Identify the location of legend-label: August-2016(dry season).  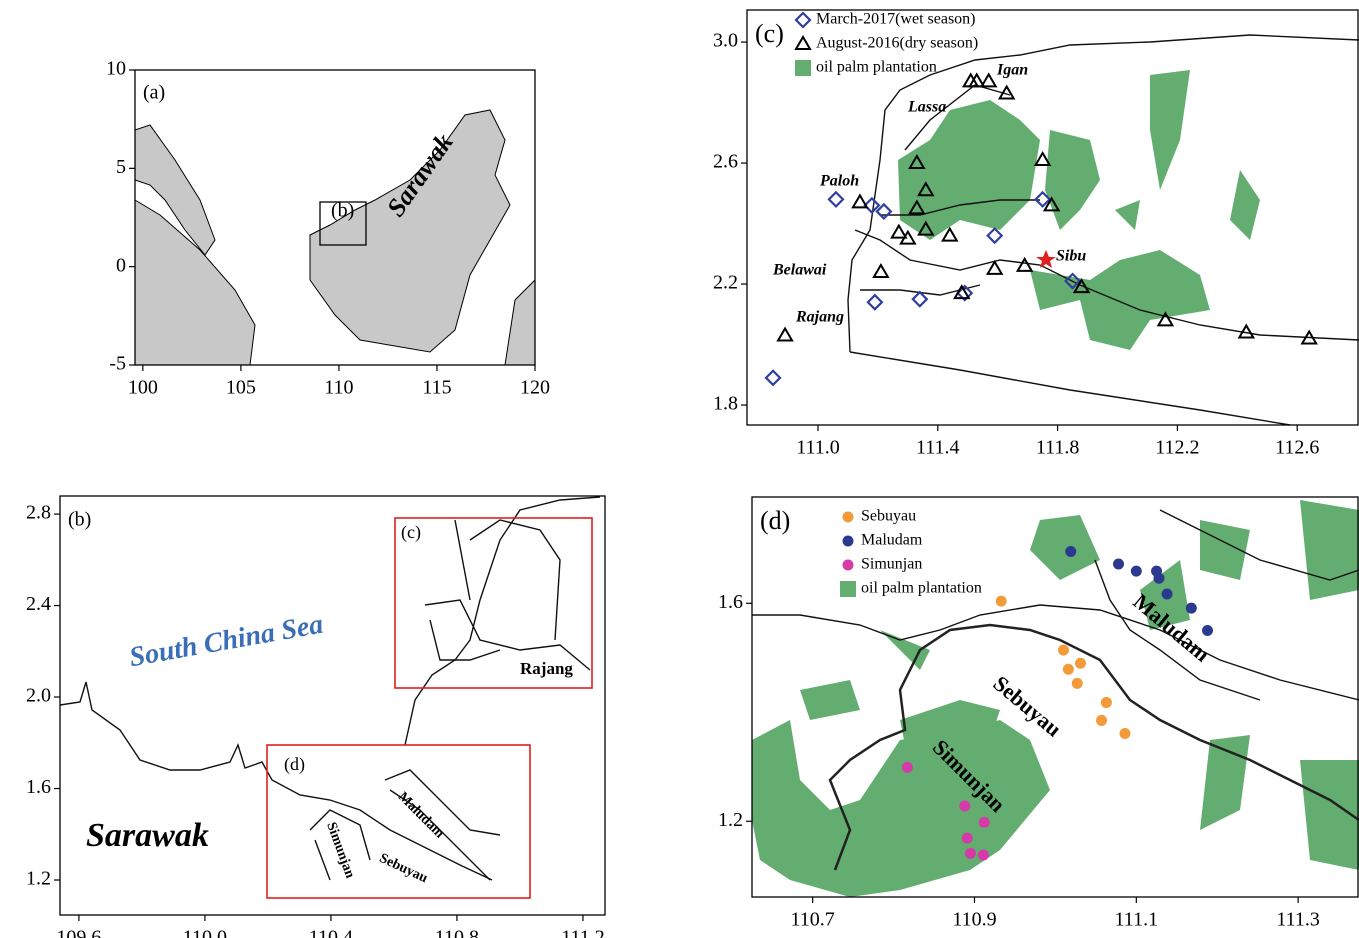
(897, 43).